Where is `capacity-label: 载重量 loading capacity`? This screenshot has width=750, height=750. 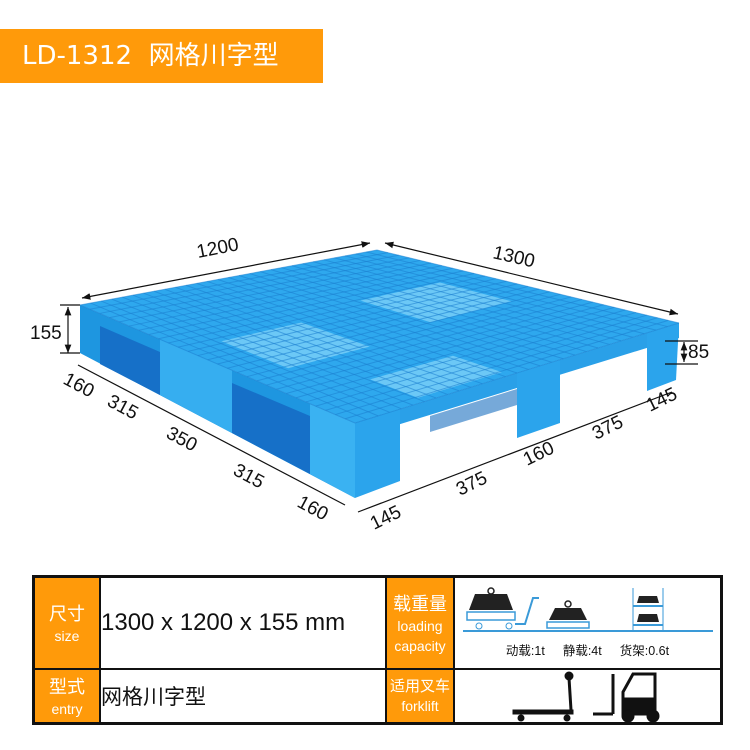 capacity-label: 载重量 loading capacity is located at coordinates (420, 622).